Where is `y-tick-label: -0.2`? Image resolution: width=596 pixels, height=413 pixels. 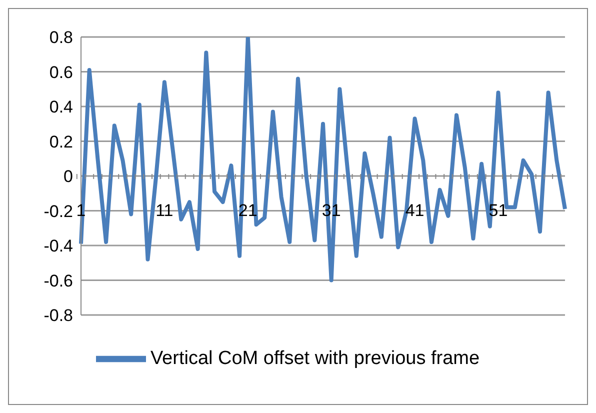
y-tick-label: -0.2 is located at coordinates (58, 211).